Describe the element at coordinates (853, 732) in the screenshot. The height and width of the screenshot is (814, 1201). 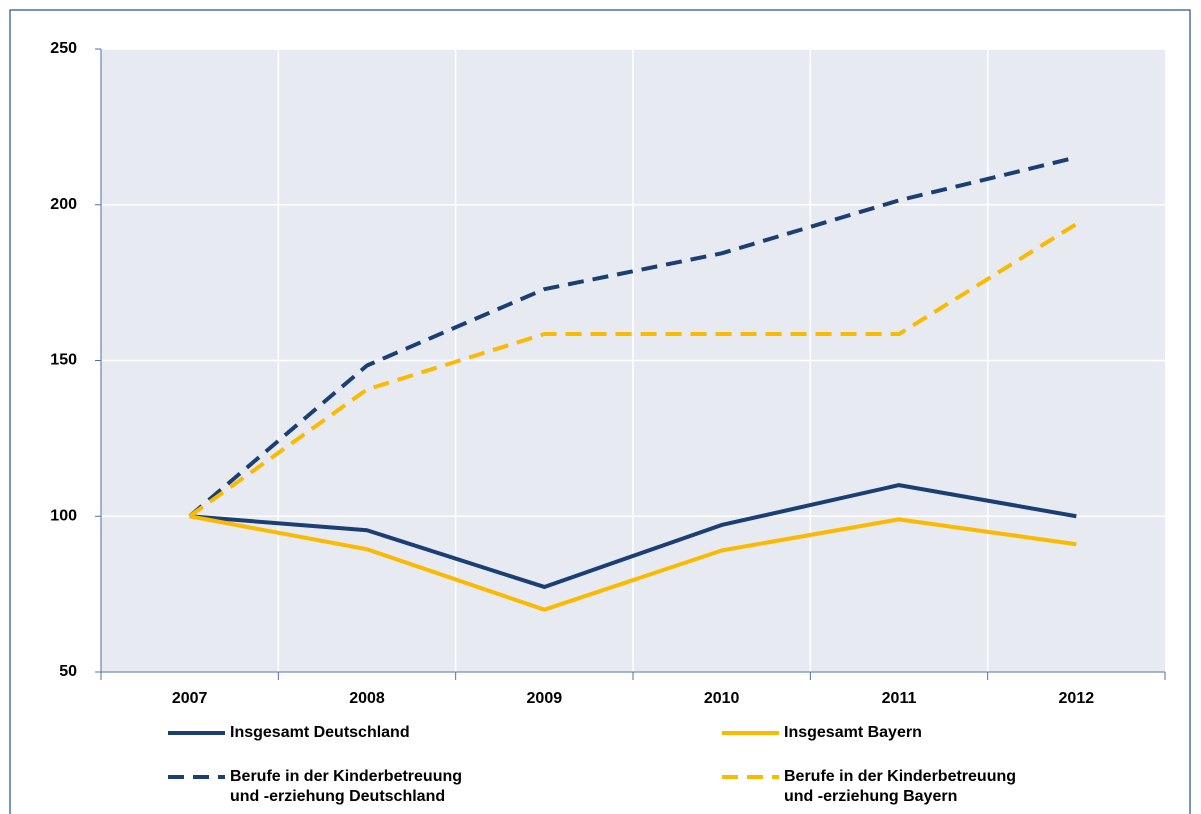
I see `legend-label: Insgesamt Bayern` at that location.